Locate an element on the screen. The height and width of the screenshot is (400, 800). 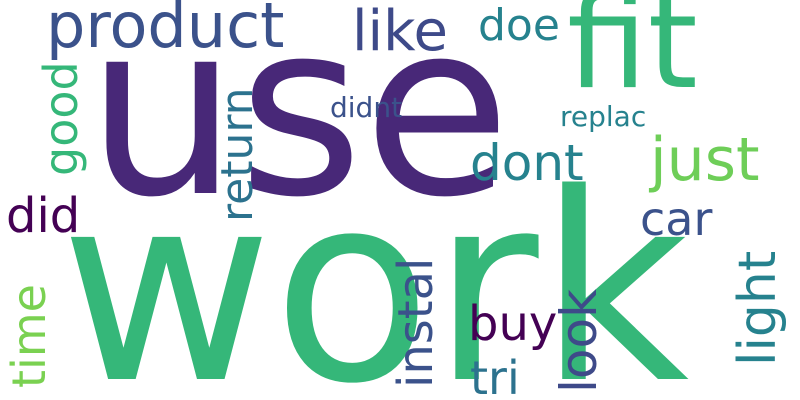
word-return: return is located at coordinates (237, 154).